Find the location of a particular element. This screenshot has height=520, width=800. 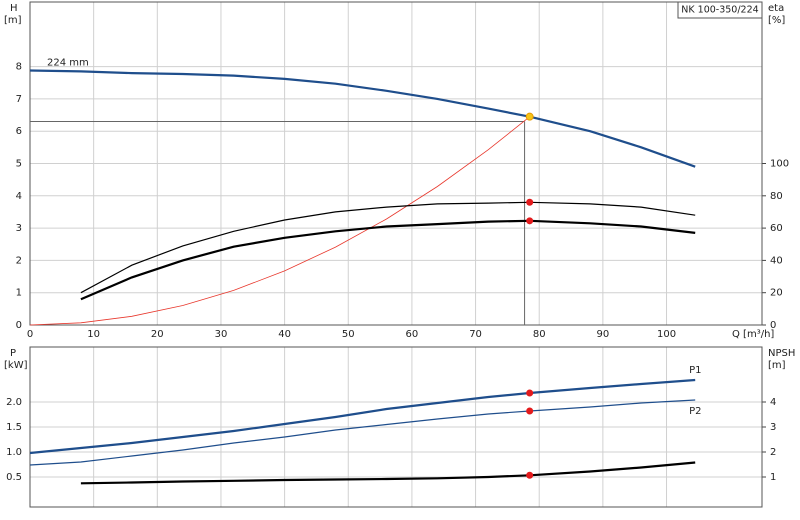

y2-axis-label: NPSH is located at coordinates (781, 353).